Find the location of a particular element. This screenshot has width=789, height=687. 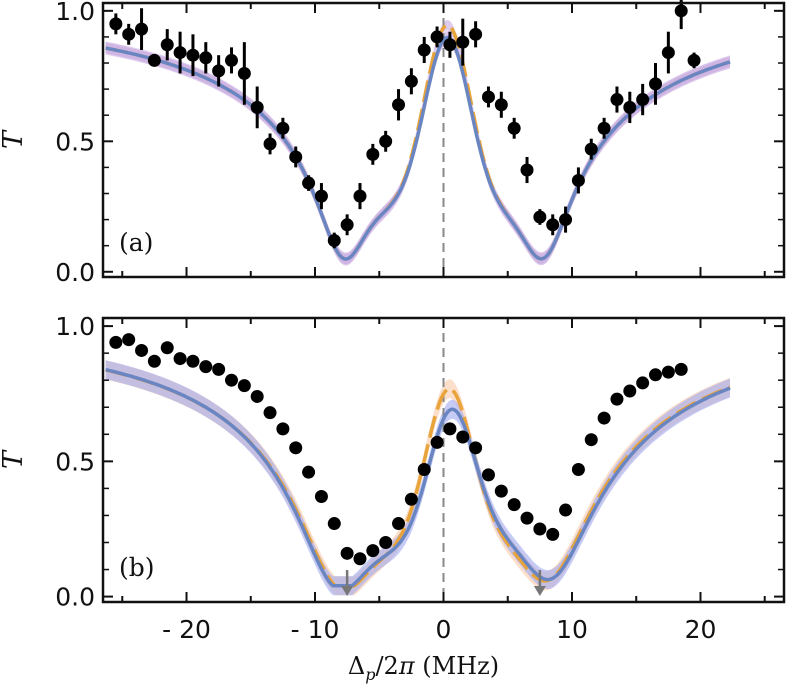

x-tick-label: - 20 is located at coordinates (186, 629).